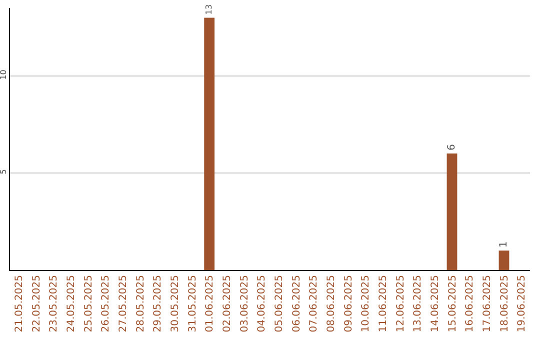 The height and width of the screenshot is (340, 540). Describe the element at coordinates (452, 303) in the screenshot. I see `x-tick-label: 15.06.2025` at that location.